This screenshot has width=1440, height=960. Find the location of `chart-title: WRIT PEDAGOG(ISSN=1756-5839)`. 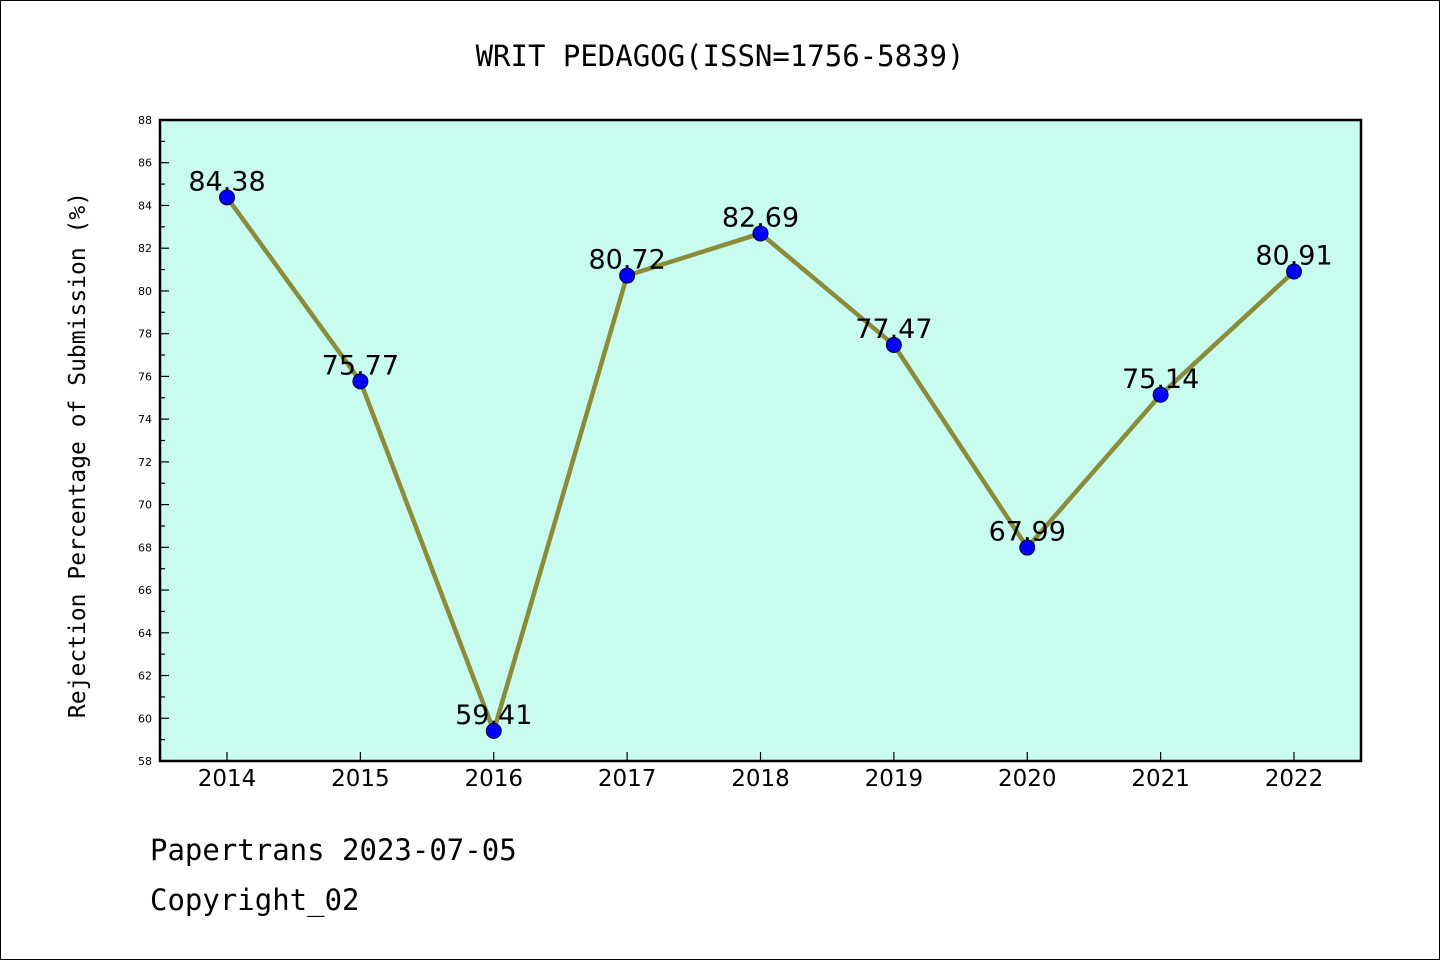

chart-title: WRIT PEDAGOG(ISSN=1756-5839) is located at coordinates (720, 56).